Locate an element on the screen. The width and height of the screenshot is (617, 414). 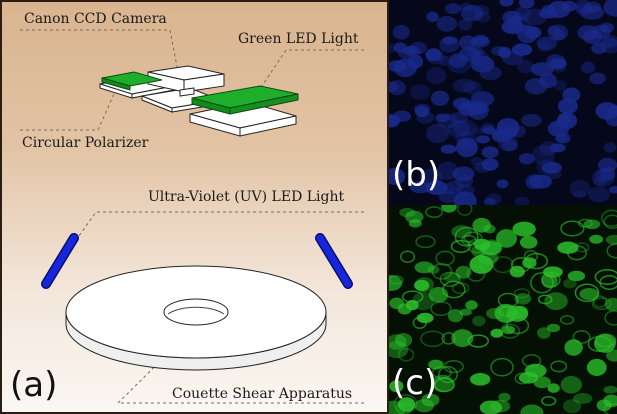
panel-a-label: (a) is located at coordinates (34, 385).